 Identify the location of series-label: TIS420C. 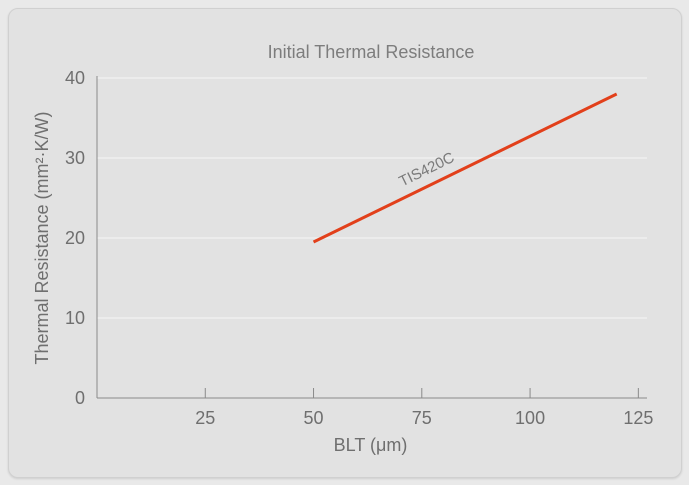
(426, 169).